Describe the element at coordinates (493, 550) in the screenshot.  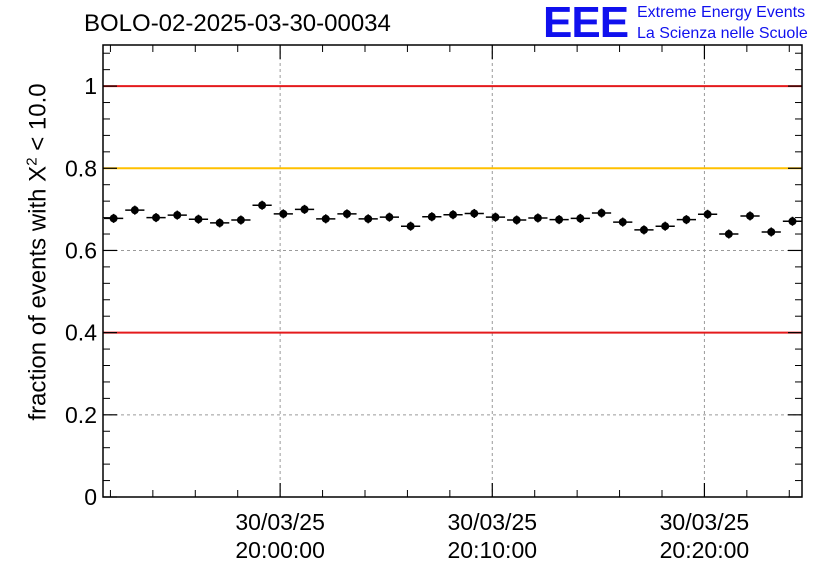
I see `x-tick-label-time: 20:10:00` at that location.